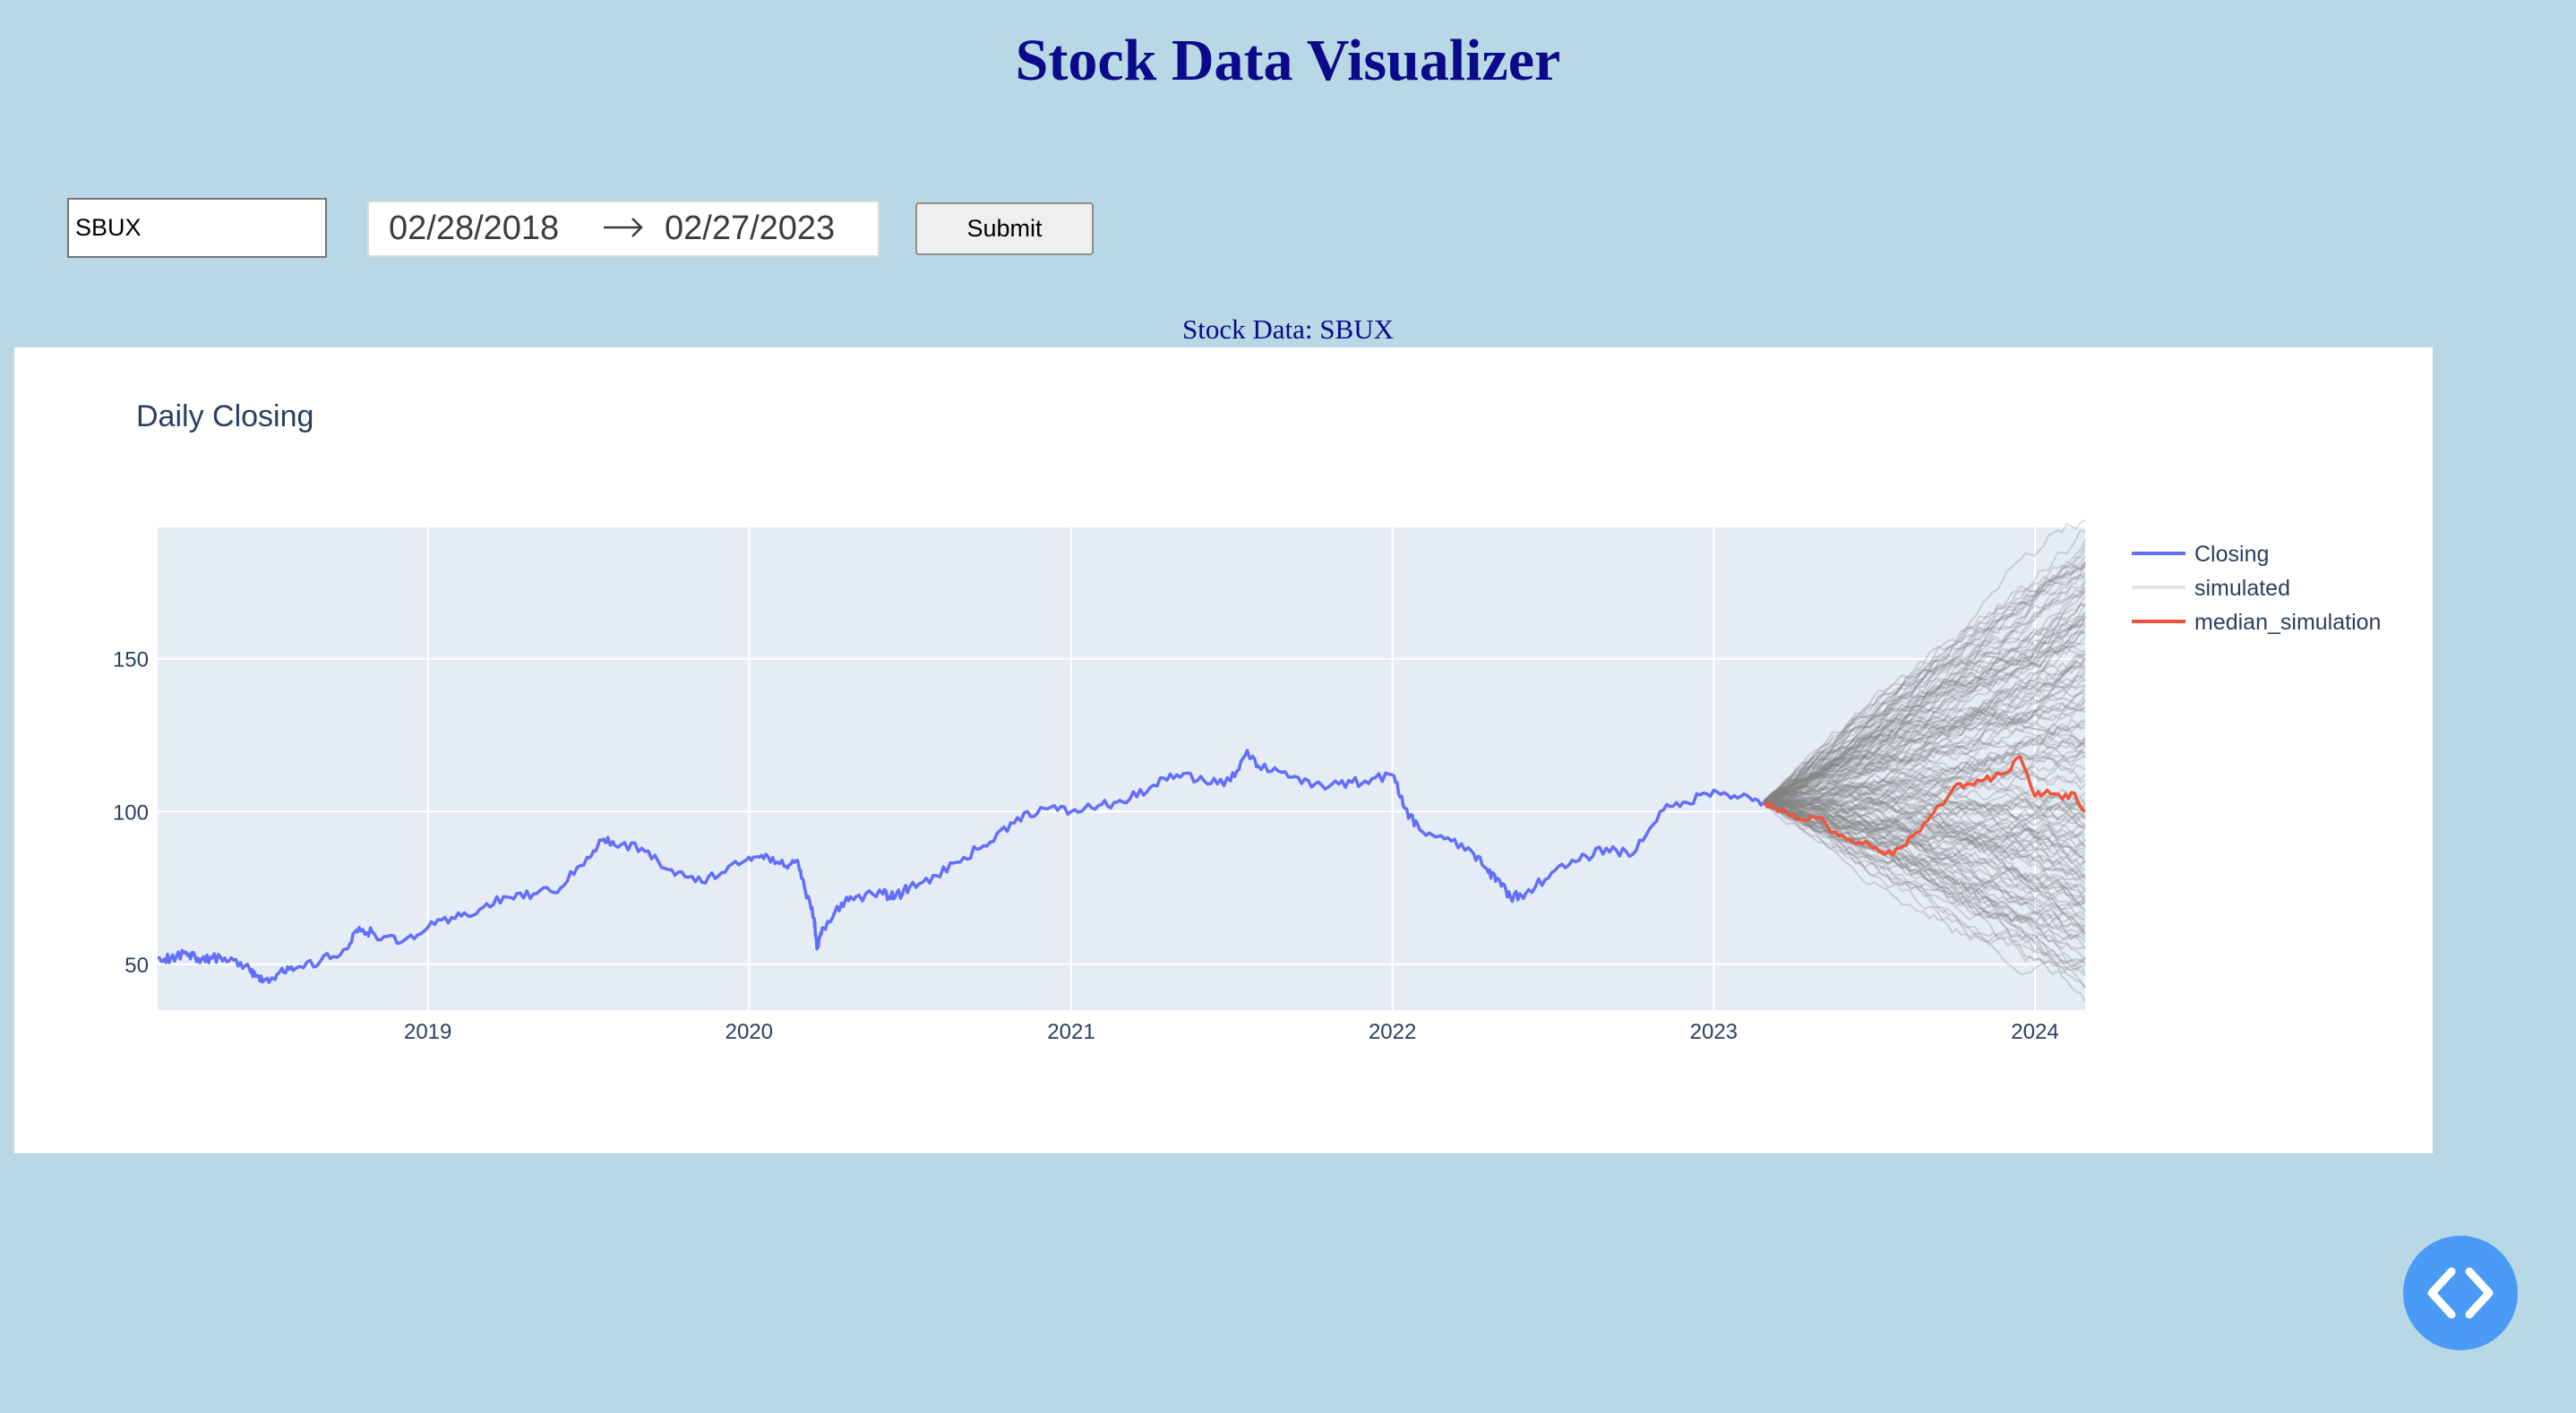 The image size is (2576, 1413). I want to click on submit-button: Submit, so click(1004, 229).